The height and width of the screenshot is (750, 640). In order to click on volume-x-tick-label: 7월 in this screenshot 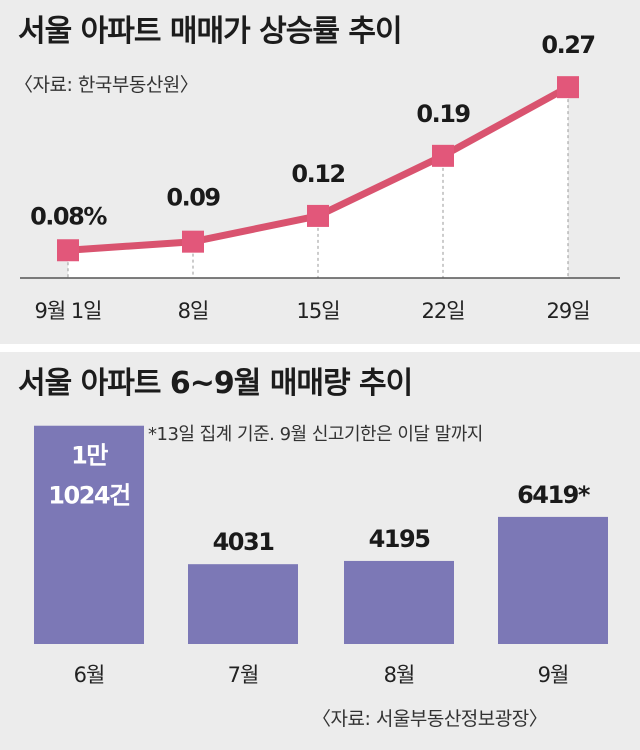, I will do `click(243, 675)`.